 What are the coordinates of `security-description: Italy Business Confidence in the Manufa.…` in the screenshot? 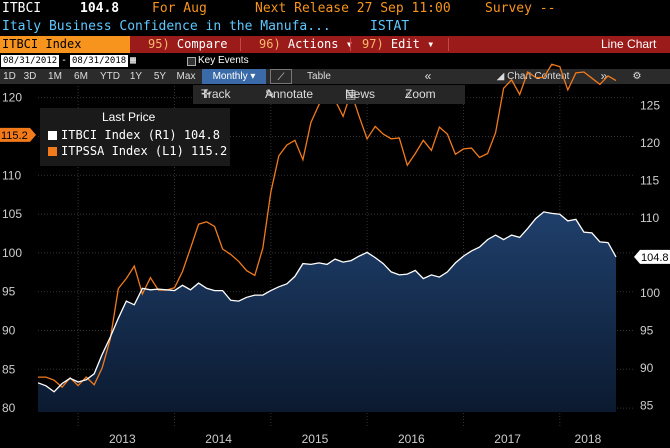 It's located at (166, 26).